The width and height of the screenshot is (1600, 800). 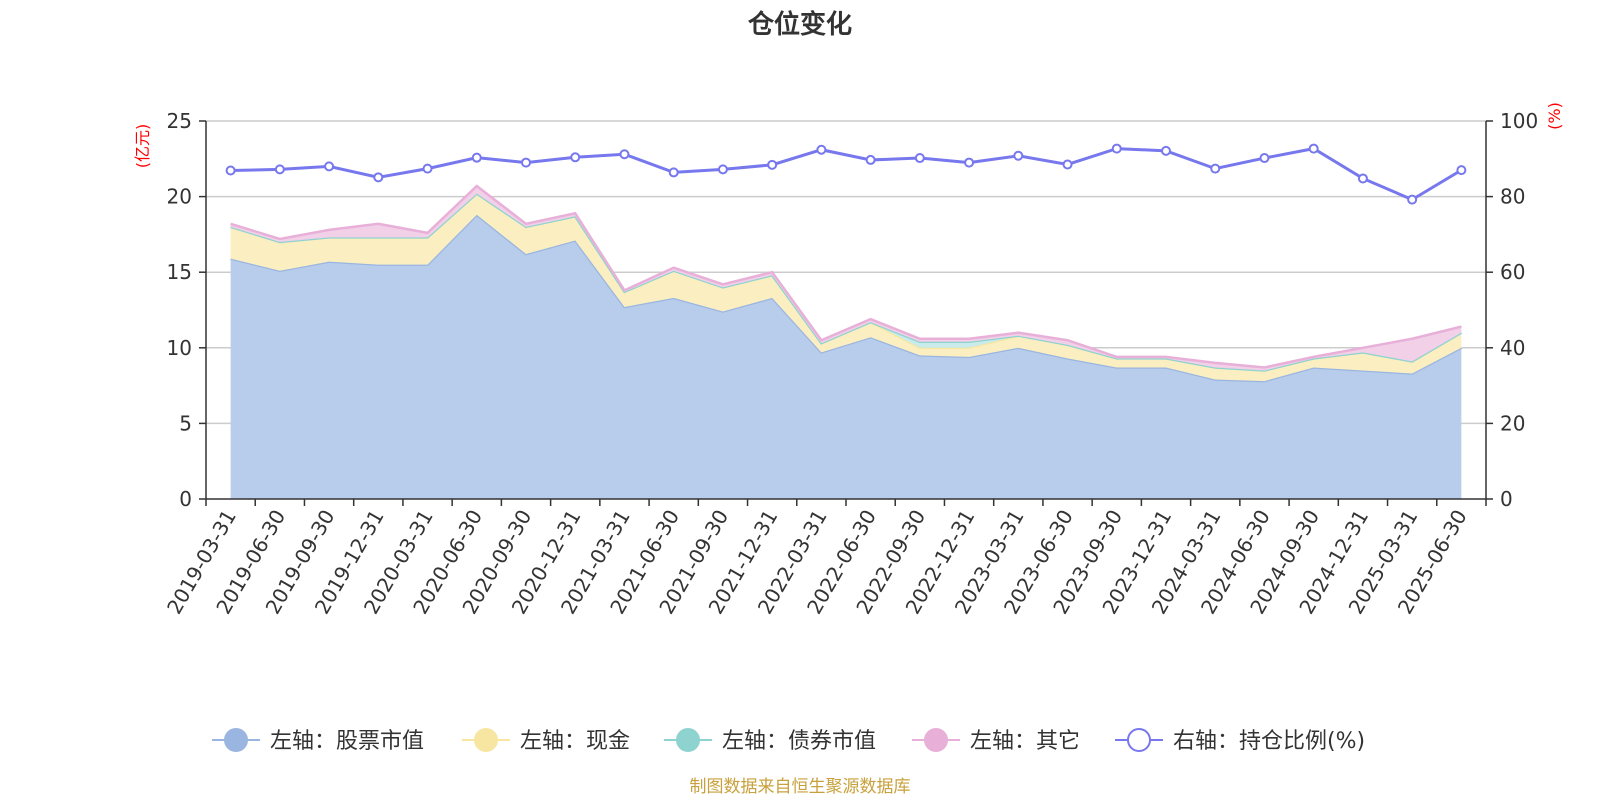 What do you see at coordinates (142, 146) in the screenshot?
I see `left-axis-unit: (亿元)` at bounding box center [142, 146].